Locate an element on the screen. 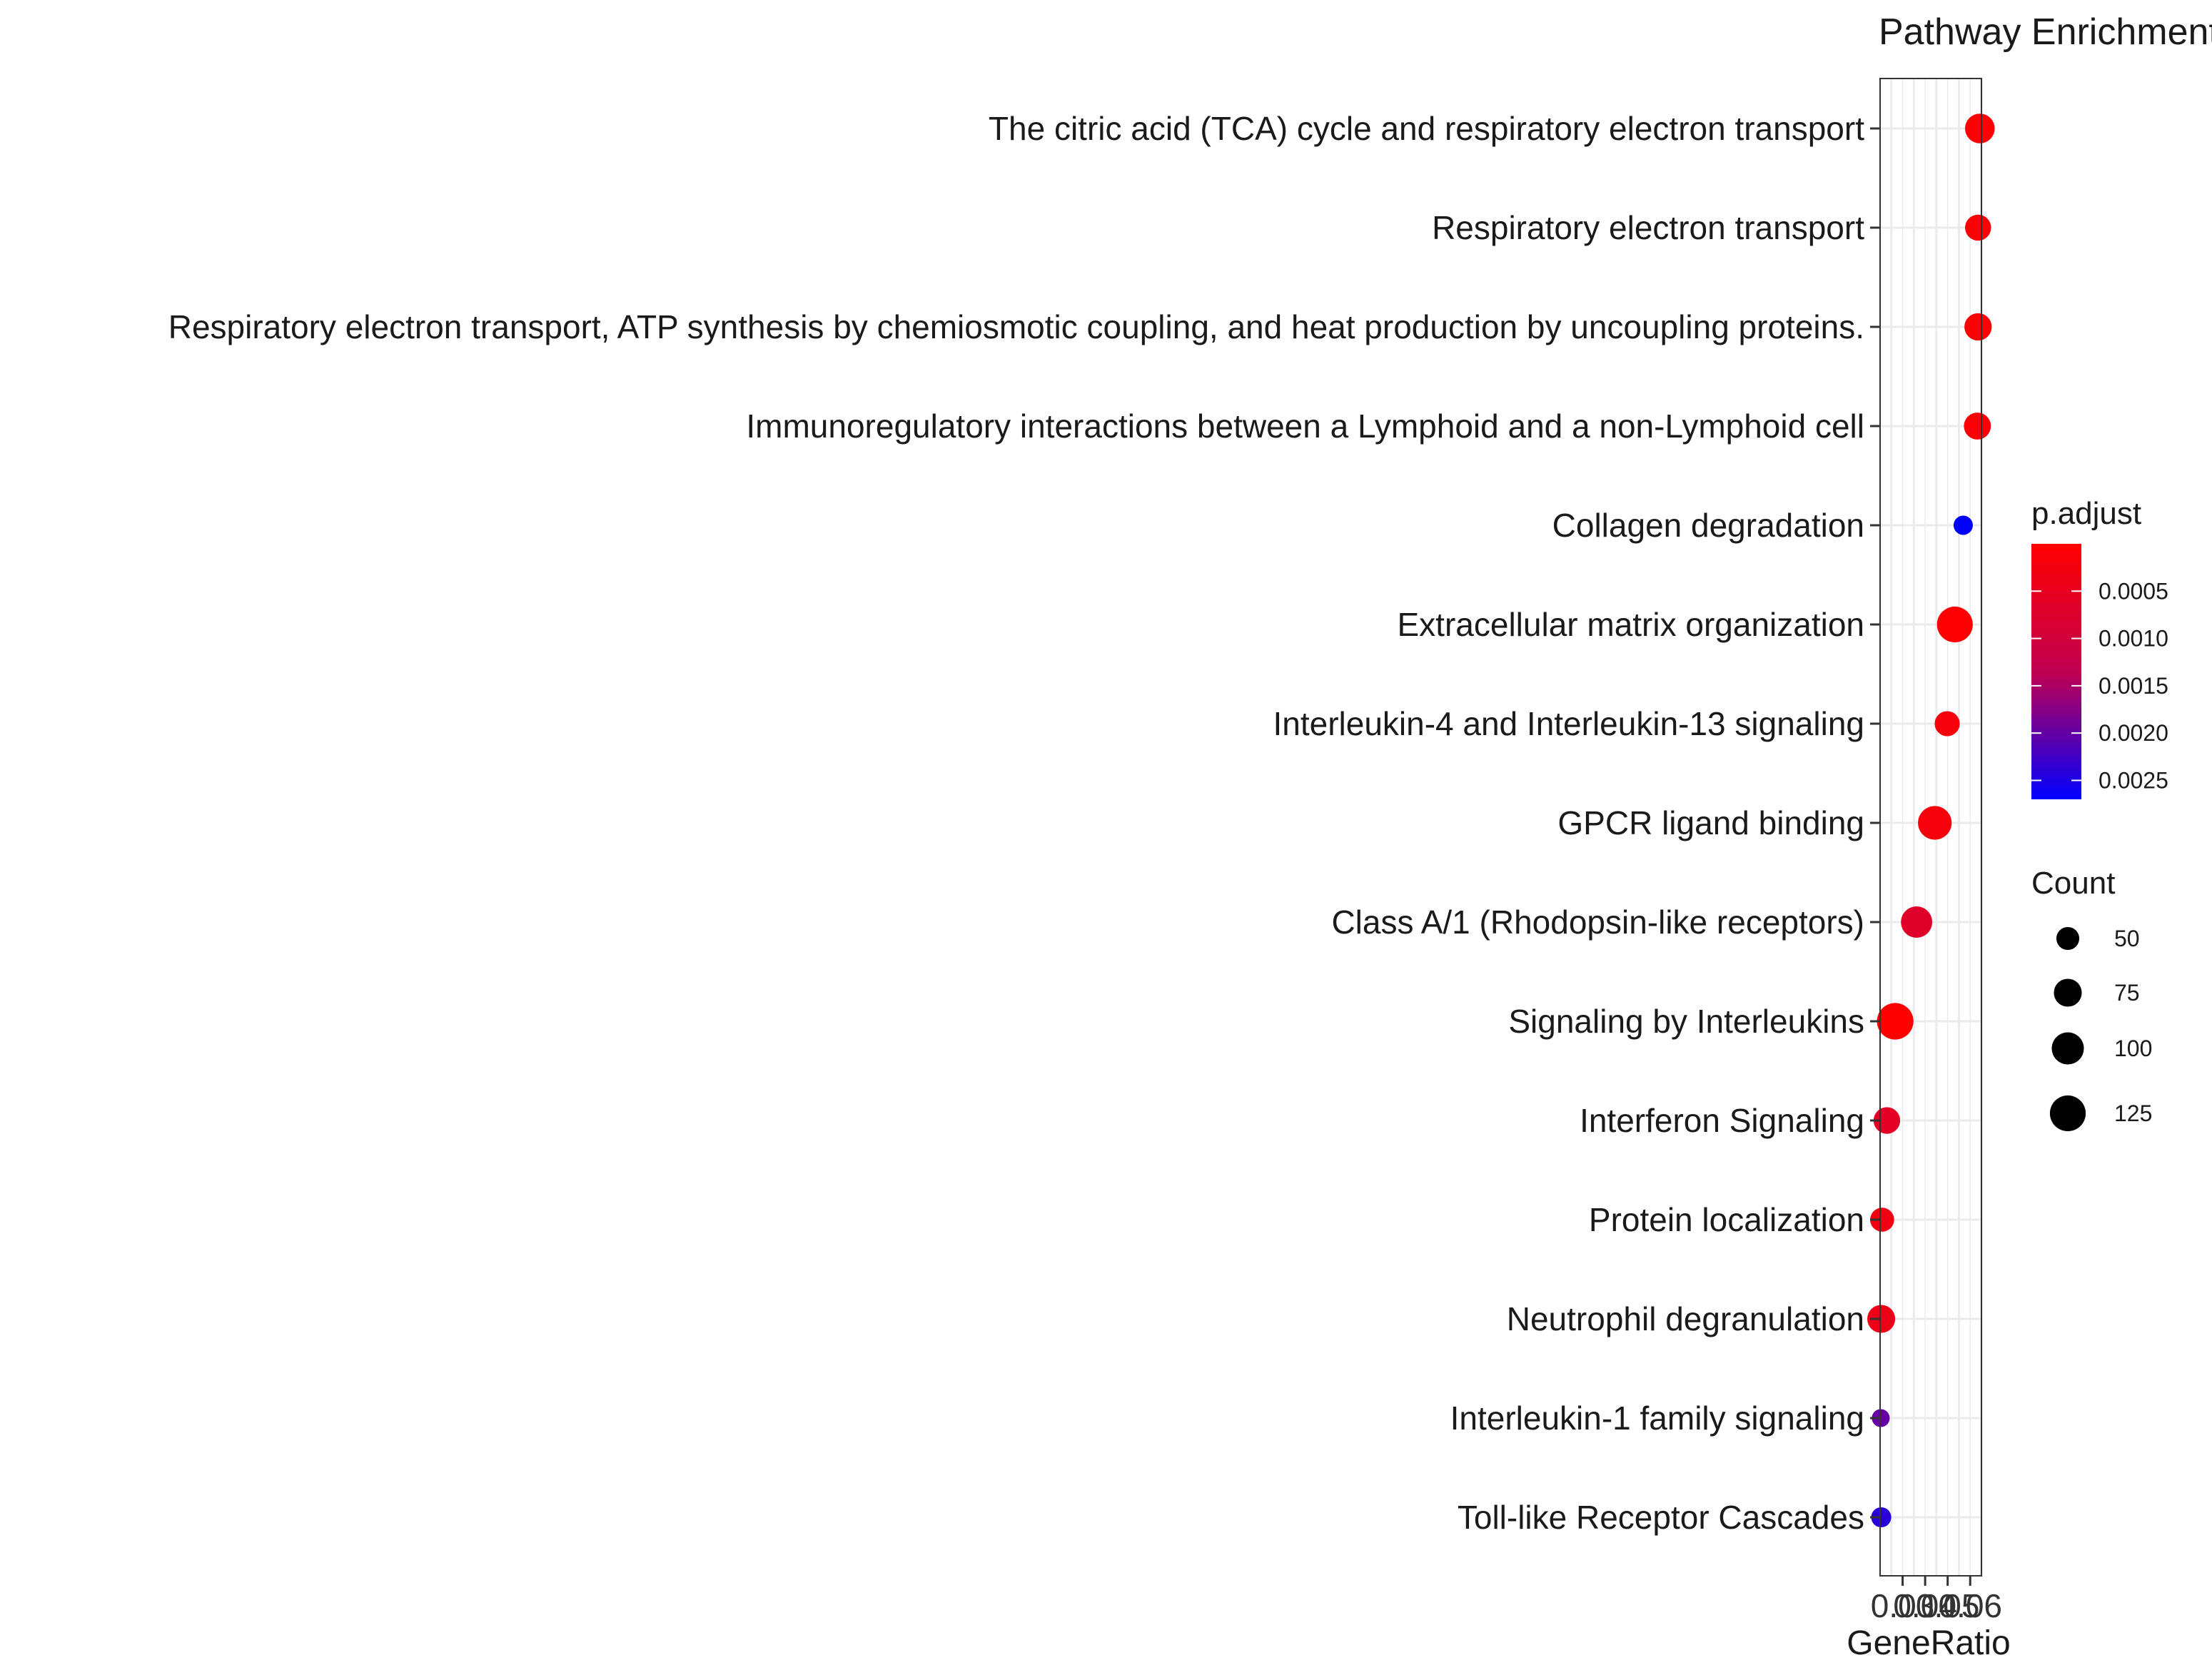 The height and width of the screenshot is (1680, 2212). color-legend-ticks: 0.0005 0.0010 0.0015 0.0020 0.0025 is located at coordinates (2099, 685).